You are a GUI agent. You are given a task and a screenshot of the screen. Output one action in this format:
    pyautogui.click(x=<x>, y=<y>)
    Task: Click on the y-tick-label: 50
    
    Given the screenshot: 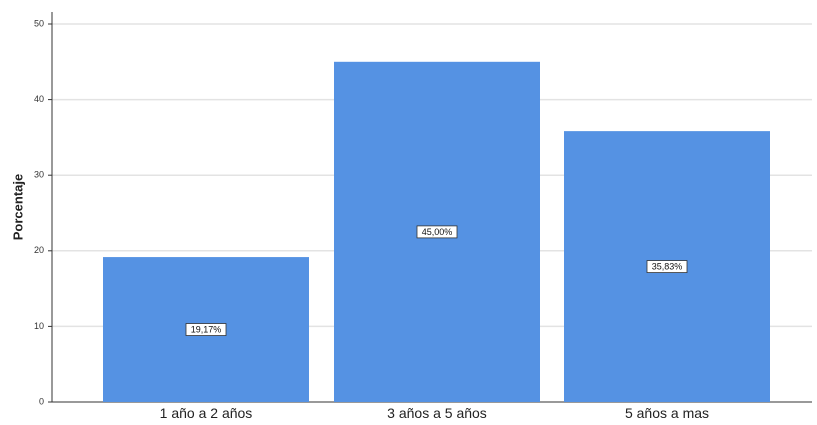 What is the action you would take?
    pyautogui.click(x=39, y=23)
    